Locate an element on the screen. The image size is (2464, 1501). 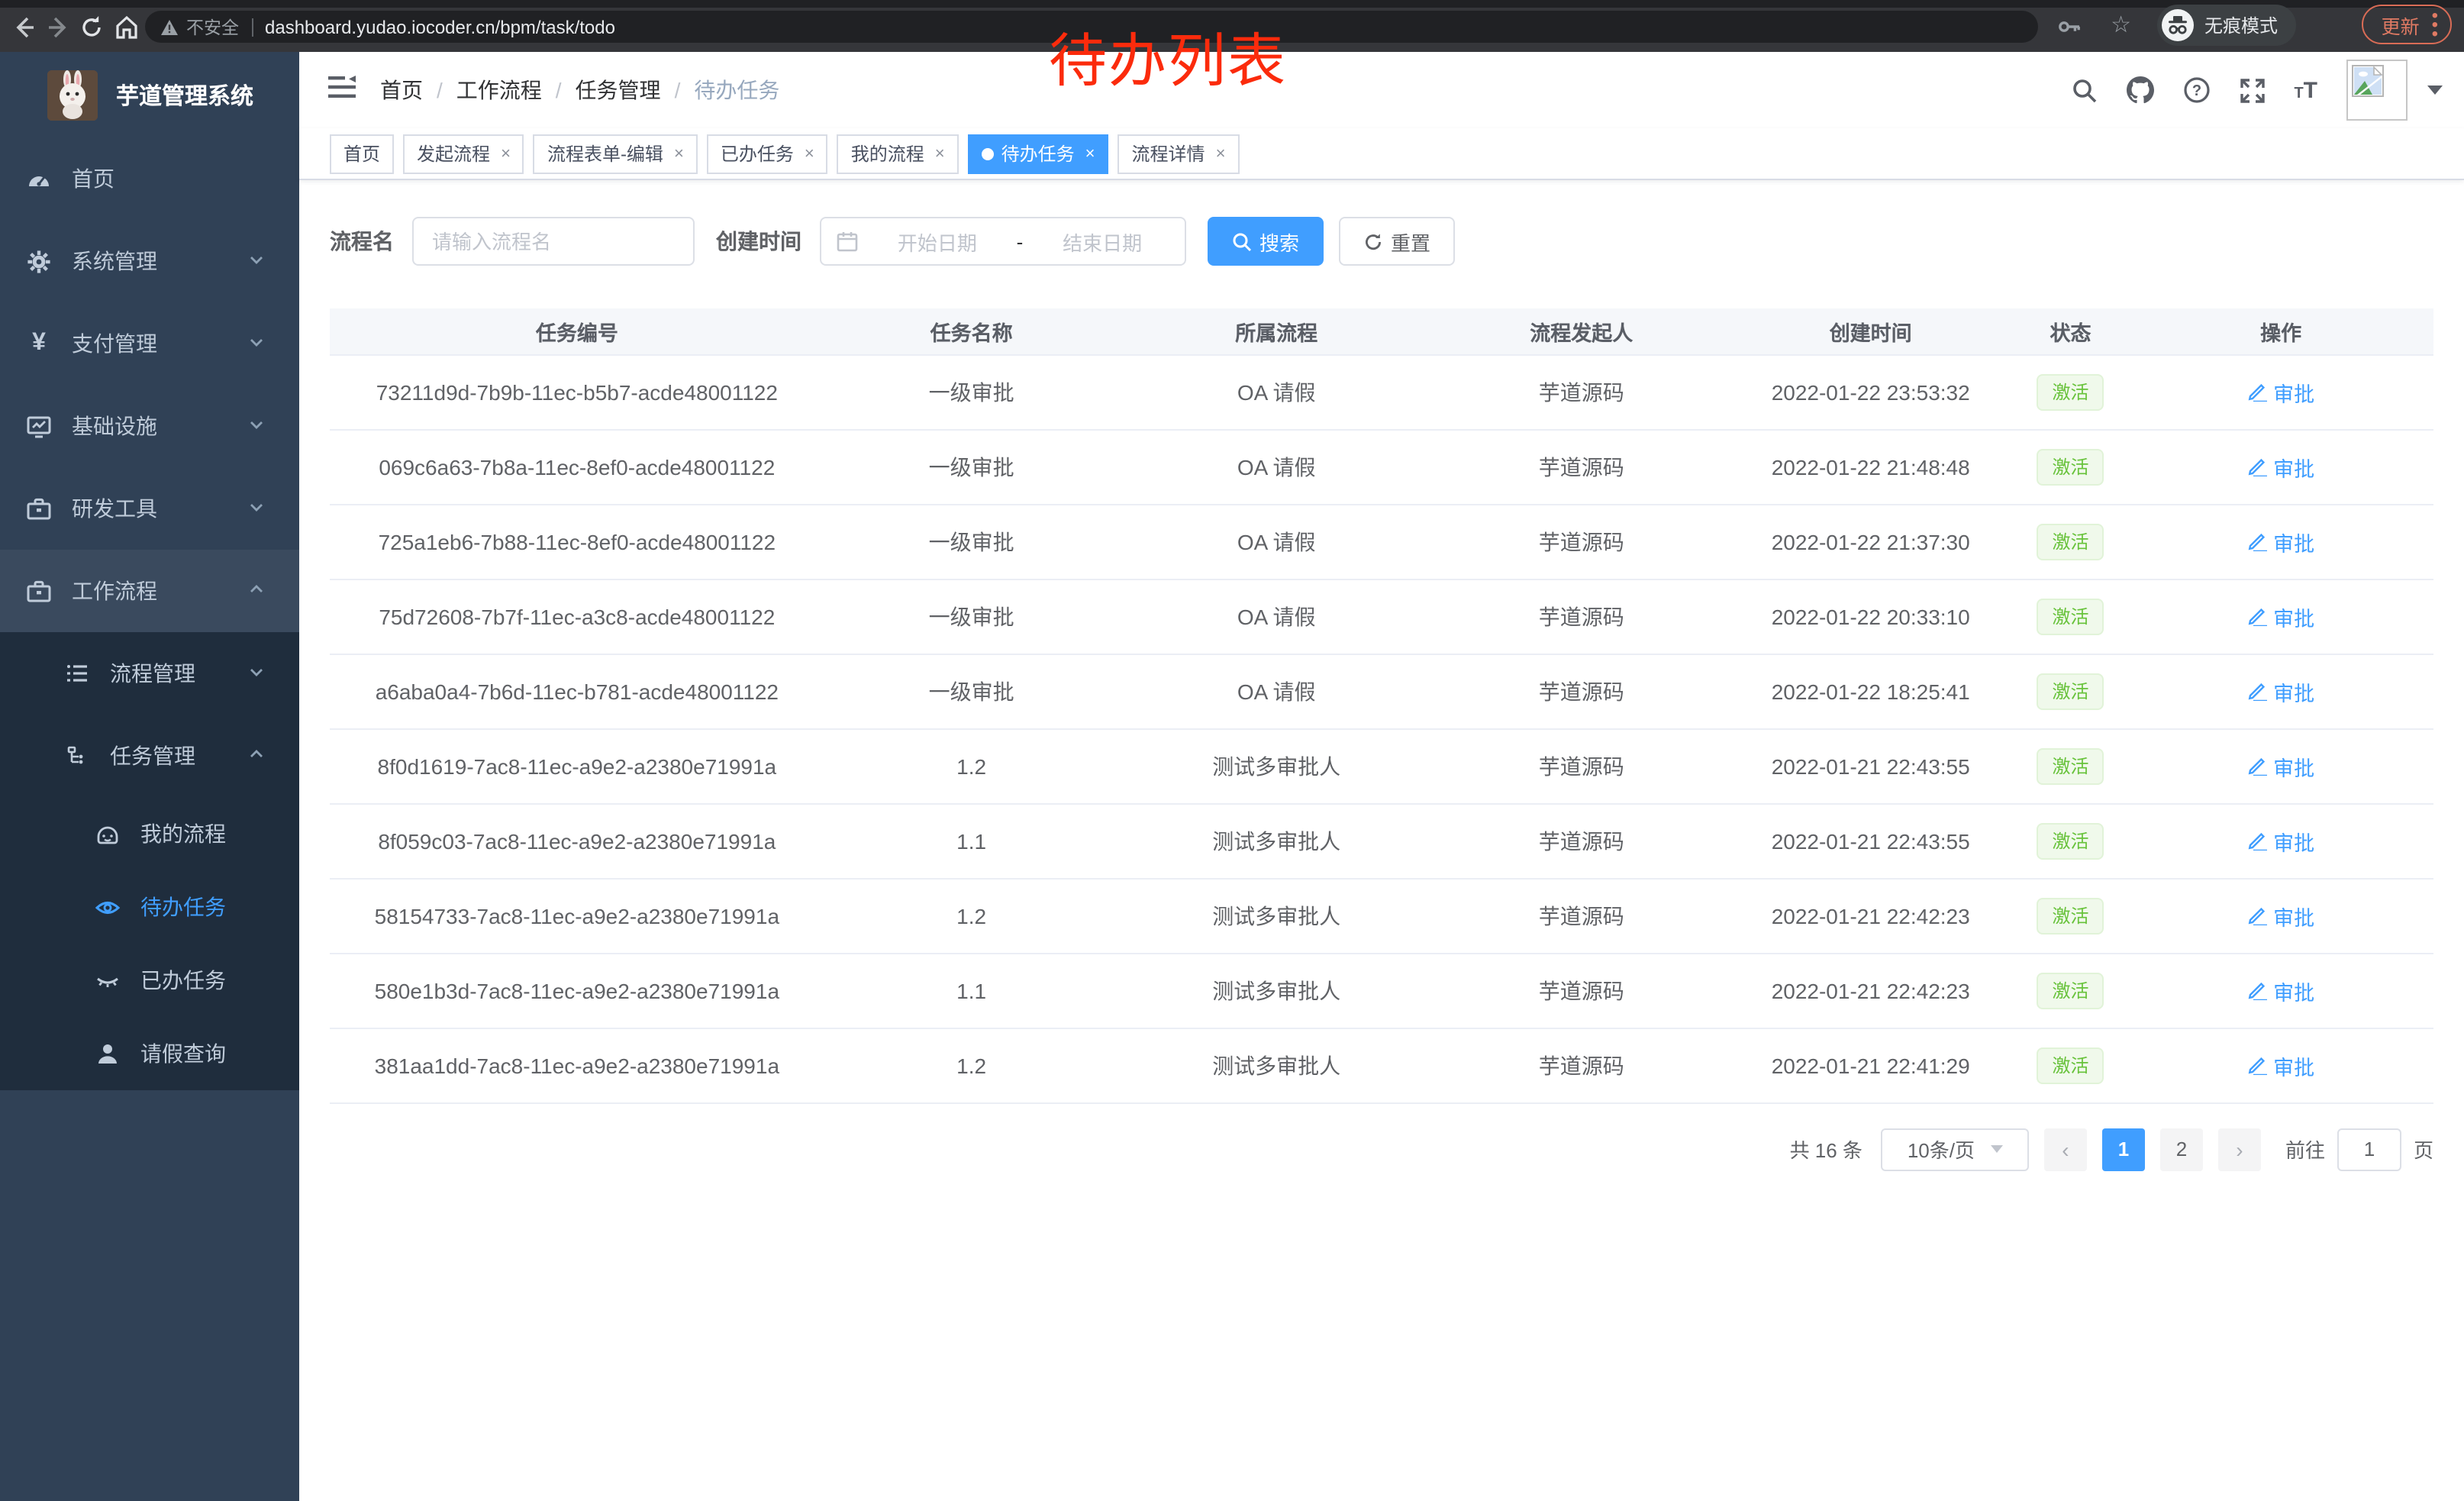
date-range-picker: 开始日期 - 结束日期 is located at coordinates (1003, 241).